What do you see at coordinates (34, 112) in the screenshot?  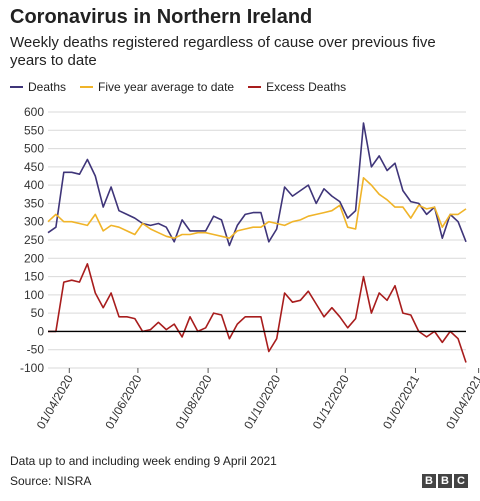 I see `y-tick-label: 600` at bounding box center [34, 112].